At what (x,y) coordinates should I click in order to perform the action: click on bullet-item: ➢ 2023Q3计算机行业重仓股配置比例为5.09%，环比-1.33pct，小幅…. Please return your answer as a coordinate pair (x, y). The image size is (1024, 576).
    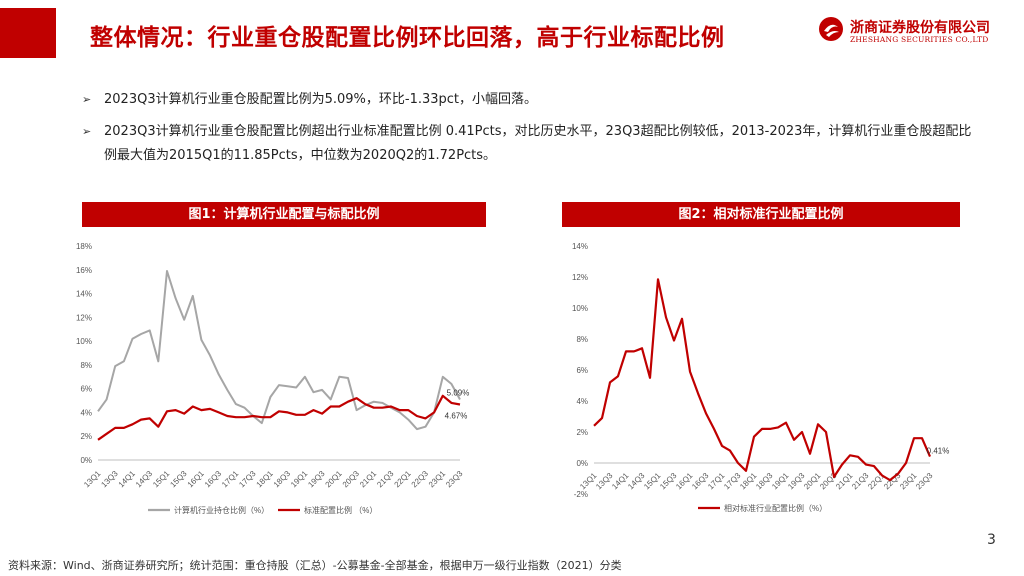
    Looking at the image, I should click on (532, 100).